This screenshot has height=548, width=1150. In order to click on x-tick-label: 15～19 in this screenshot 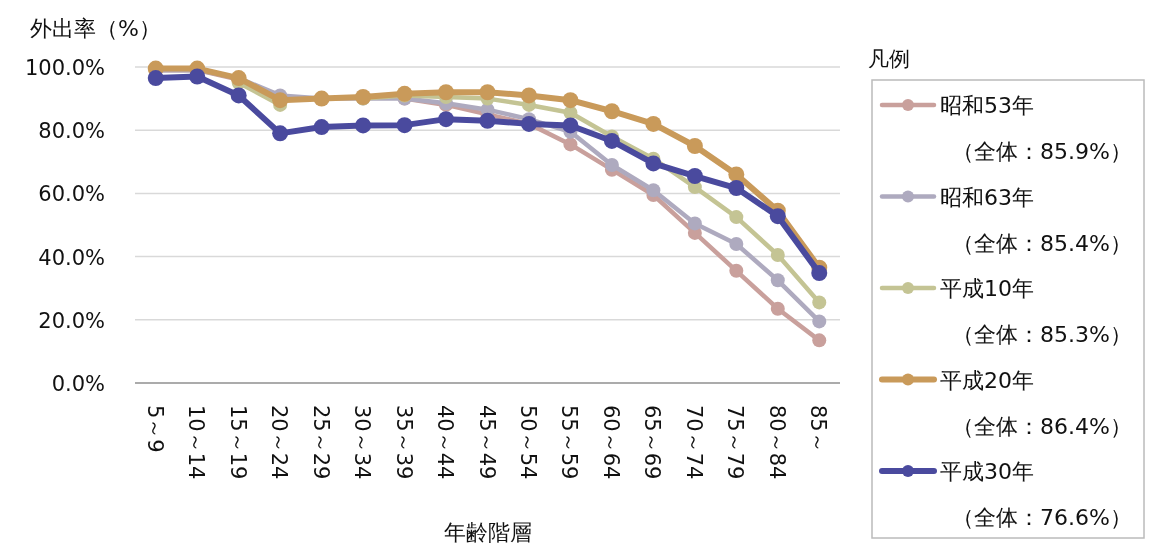, I will do `click(237, 442)`.